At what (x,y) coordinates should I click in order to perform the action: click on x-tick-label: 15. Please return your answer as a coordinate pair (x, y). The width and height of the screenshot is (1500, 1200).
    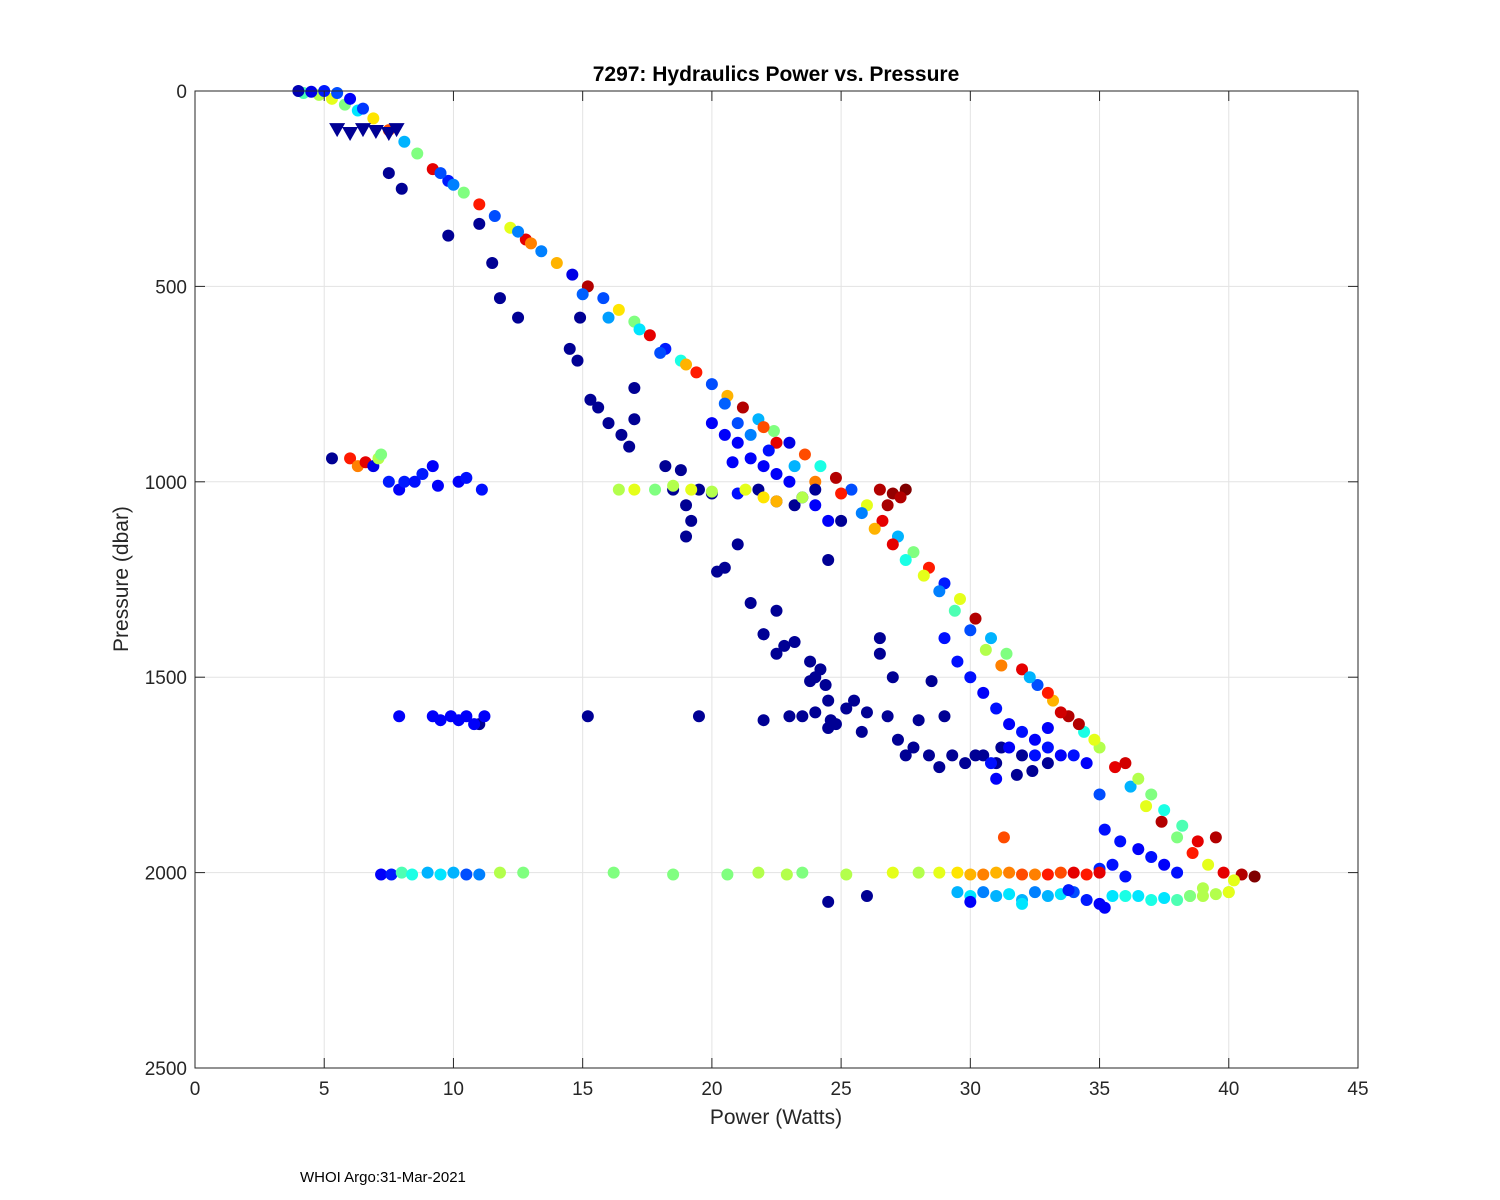
    Looking at the image, I should click on (582, 1089).